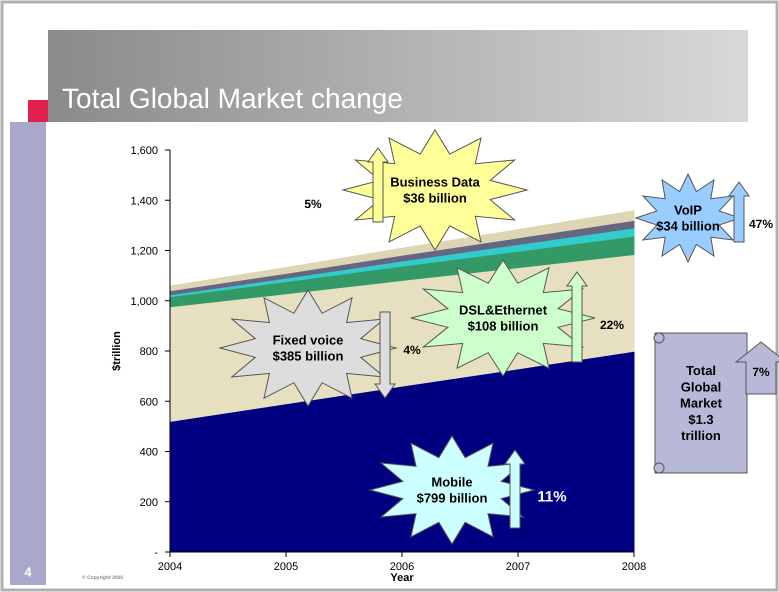 The image size is (779, 592). Describe the element at coordinates (149, 452) in the screenshot. I see `y-tick-label: 400` at that location.